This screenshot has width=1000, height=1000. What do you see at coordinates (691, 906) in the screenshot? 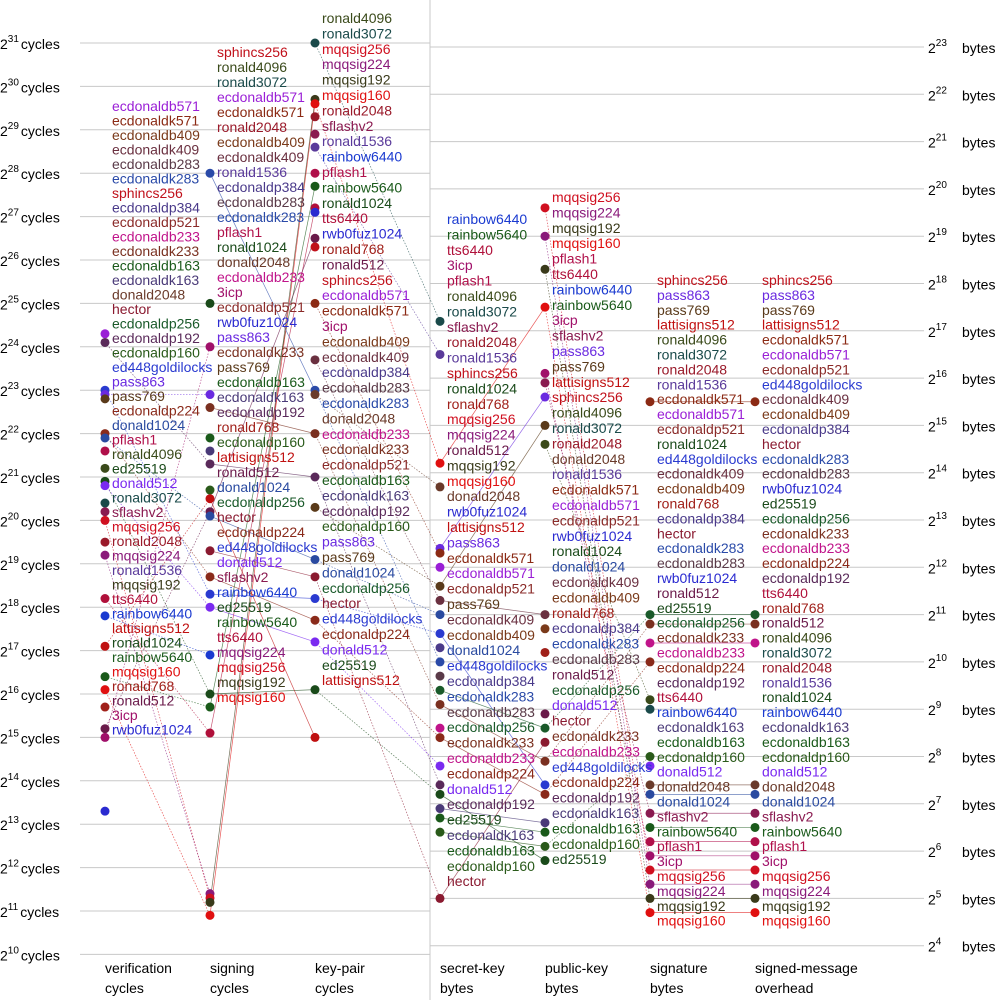
I see `column-label-mqqsig192: mqqsig192` at bounding box center [691, 906].